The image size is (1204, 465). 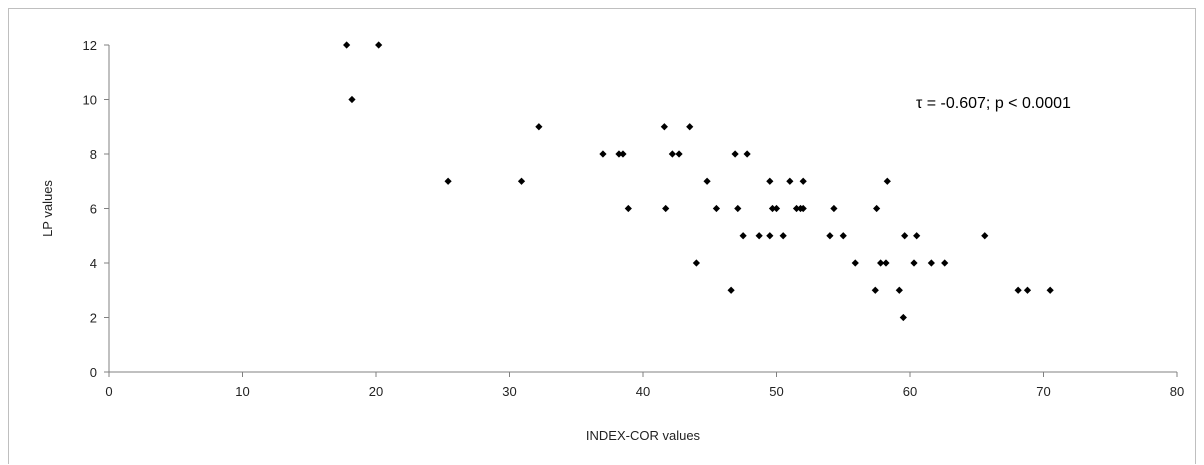 What do you see at coordinates (93, 154) in the screenshot?
I see `y-tick-label: 8` at bounding box center [93, 154].